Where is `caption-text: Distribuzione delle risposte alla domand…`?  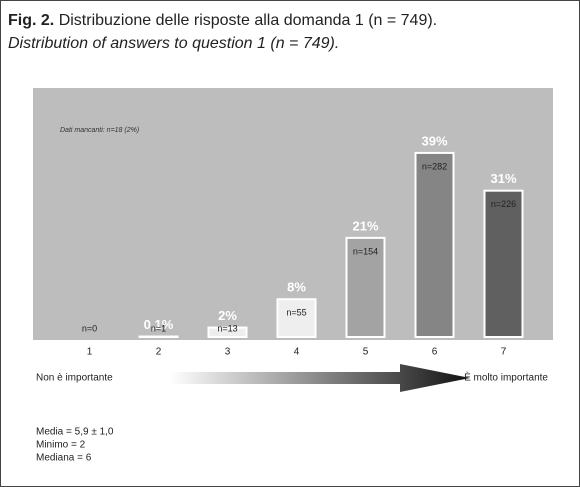 caption-text: Distribuzione delle risposte alla domand… is located at coordinates (248, 20).